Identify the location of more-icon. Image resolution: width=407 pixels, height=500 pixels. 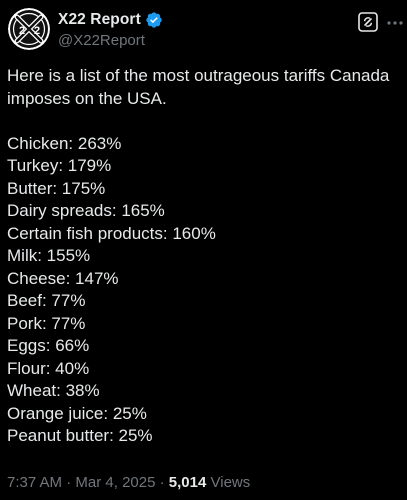
(395, 23).